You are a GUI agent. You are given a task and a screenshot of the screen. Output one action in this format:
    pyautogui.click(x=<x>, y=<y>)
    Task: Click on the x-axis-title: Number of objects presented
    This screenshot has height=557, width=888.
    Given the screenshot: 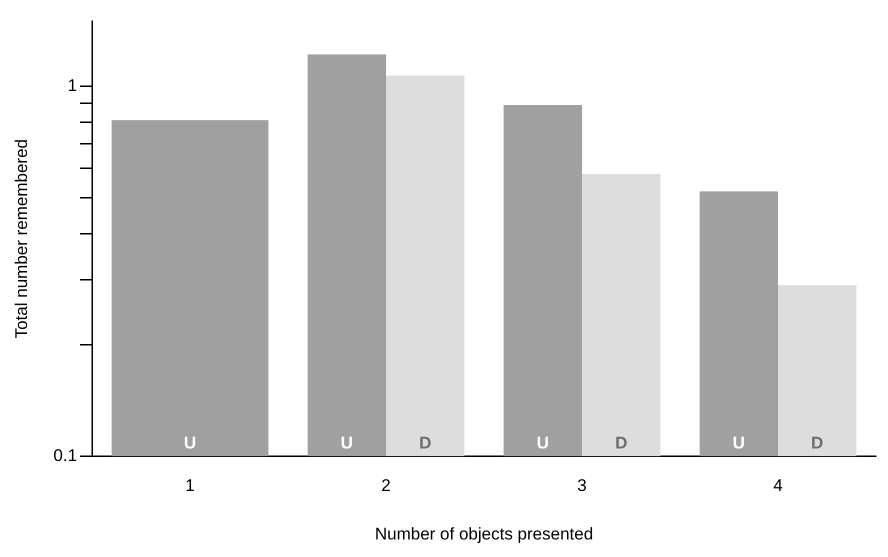 What is the action you would take?
    pyautogui.click(x=484, y=534)
    